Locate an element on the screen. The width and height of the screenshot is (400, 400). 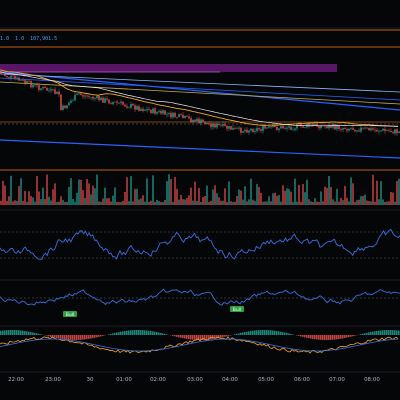
ohlc-readout-fragment: 107,901.5 is located at coordinates (44, 39).